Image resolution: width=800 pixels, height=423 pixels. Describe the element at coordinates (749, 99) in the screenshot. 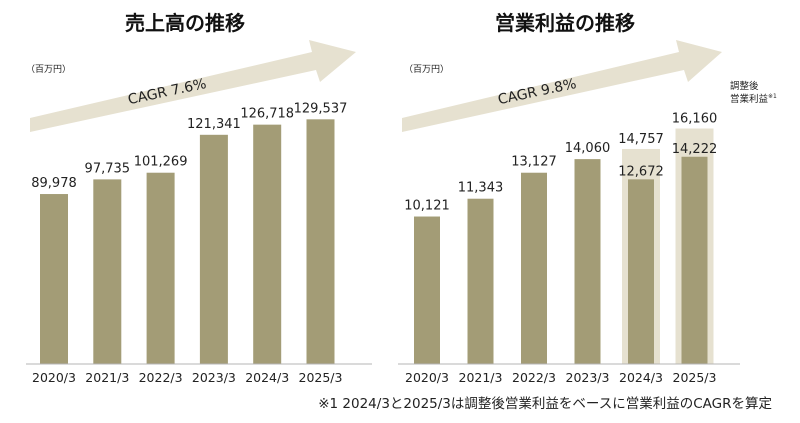

I see `adjusted-label-text: 営業利益` at that location.